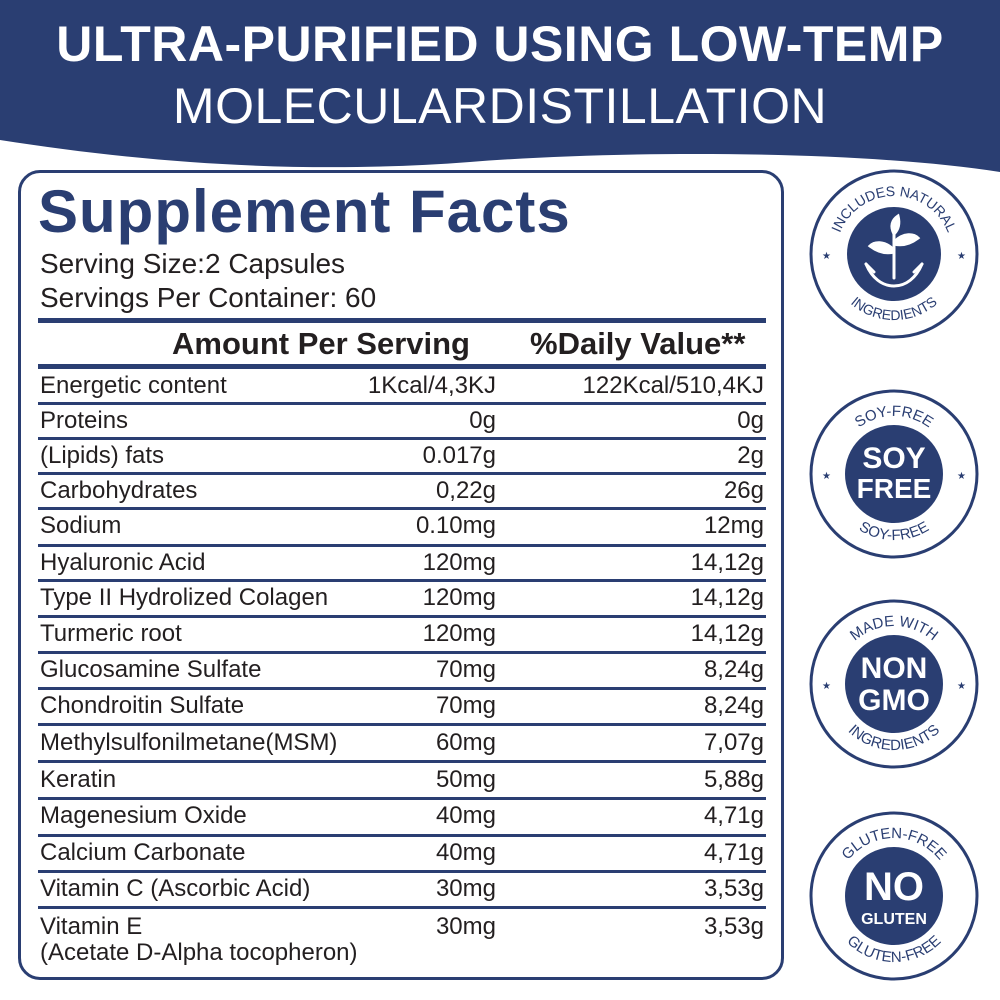  What do you see at coordinates (402, 459) in the screenshot?
I see `table-row: (Lipids) fats 0.017g 2g` at bounding box center [402, 459].